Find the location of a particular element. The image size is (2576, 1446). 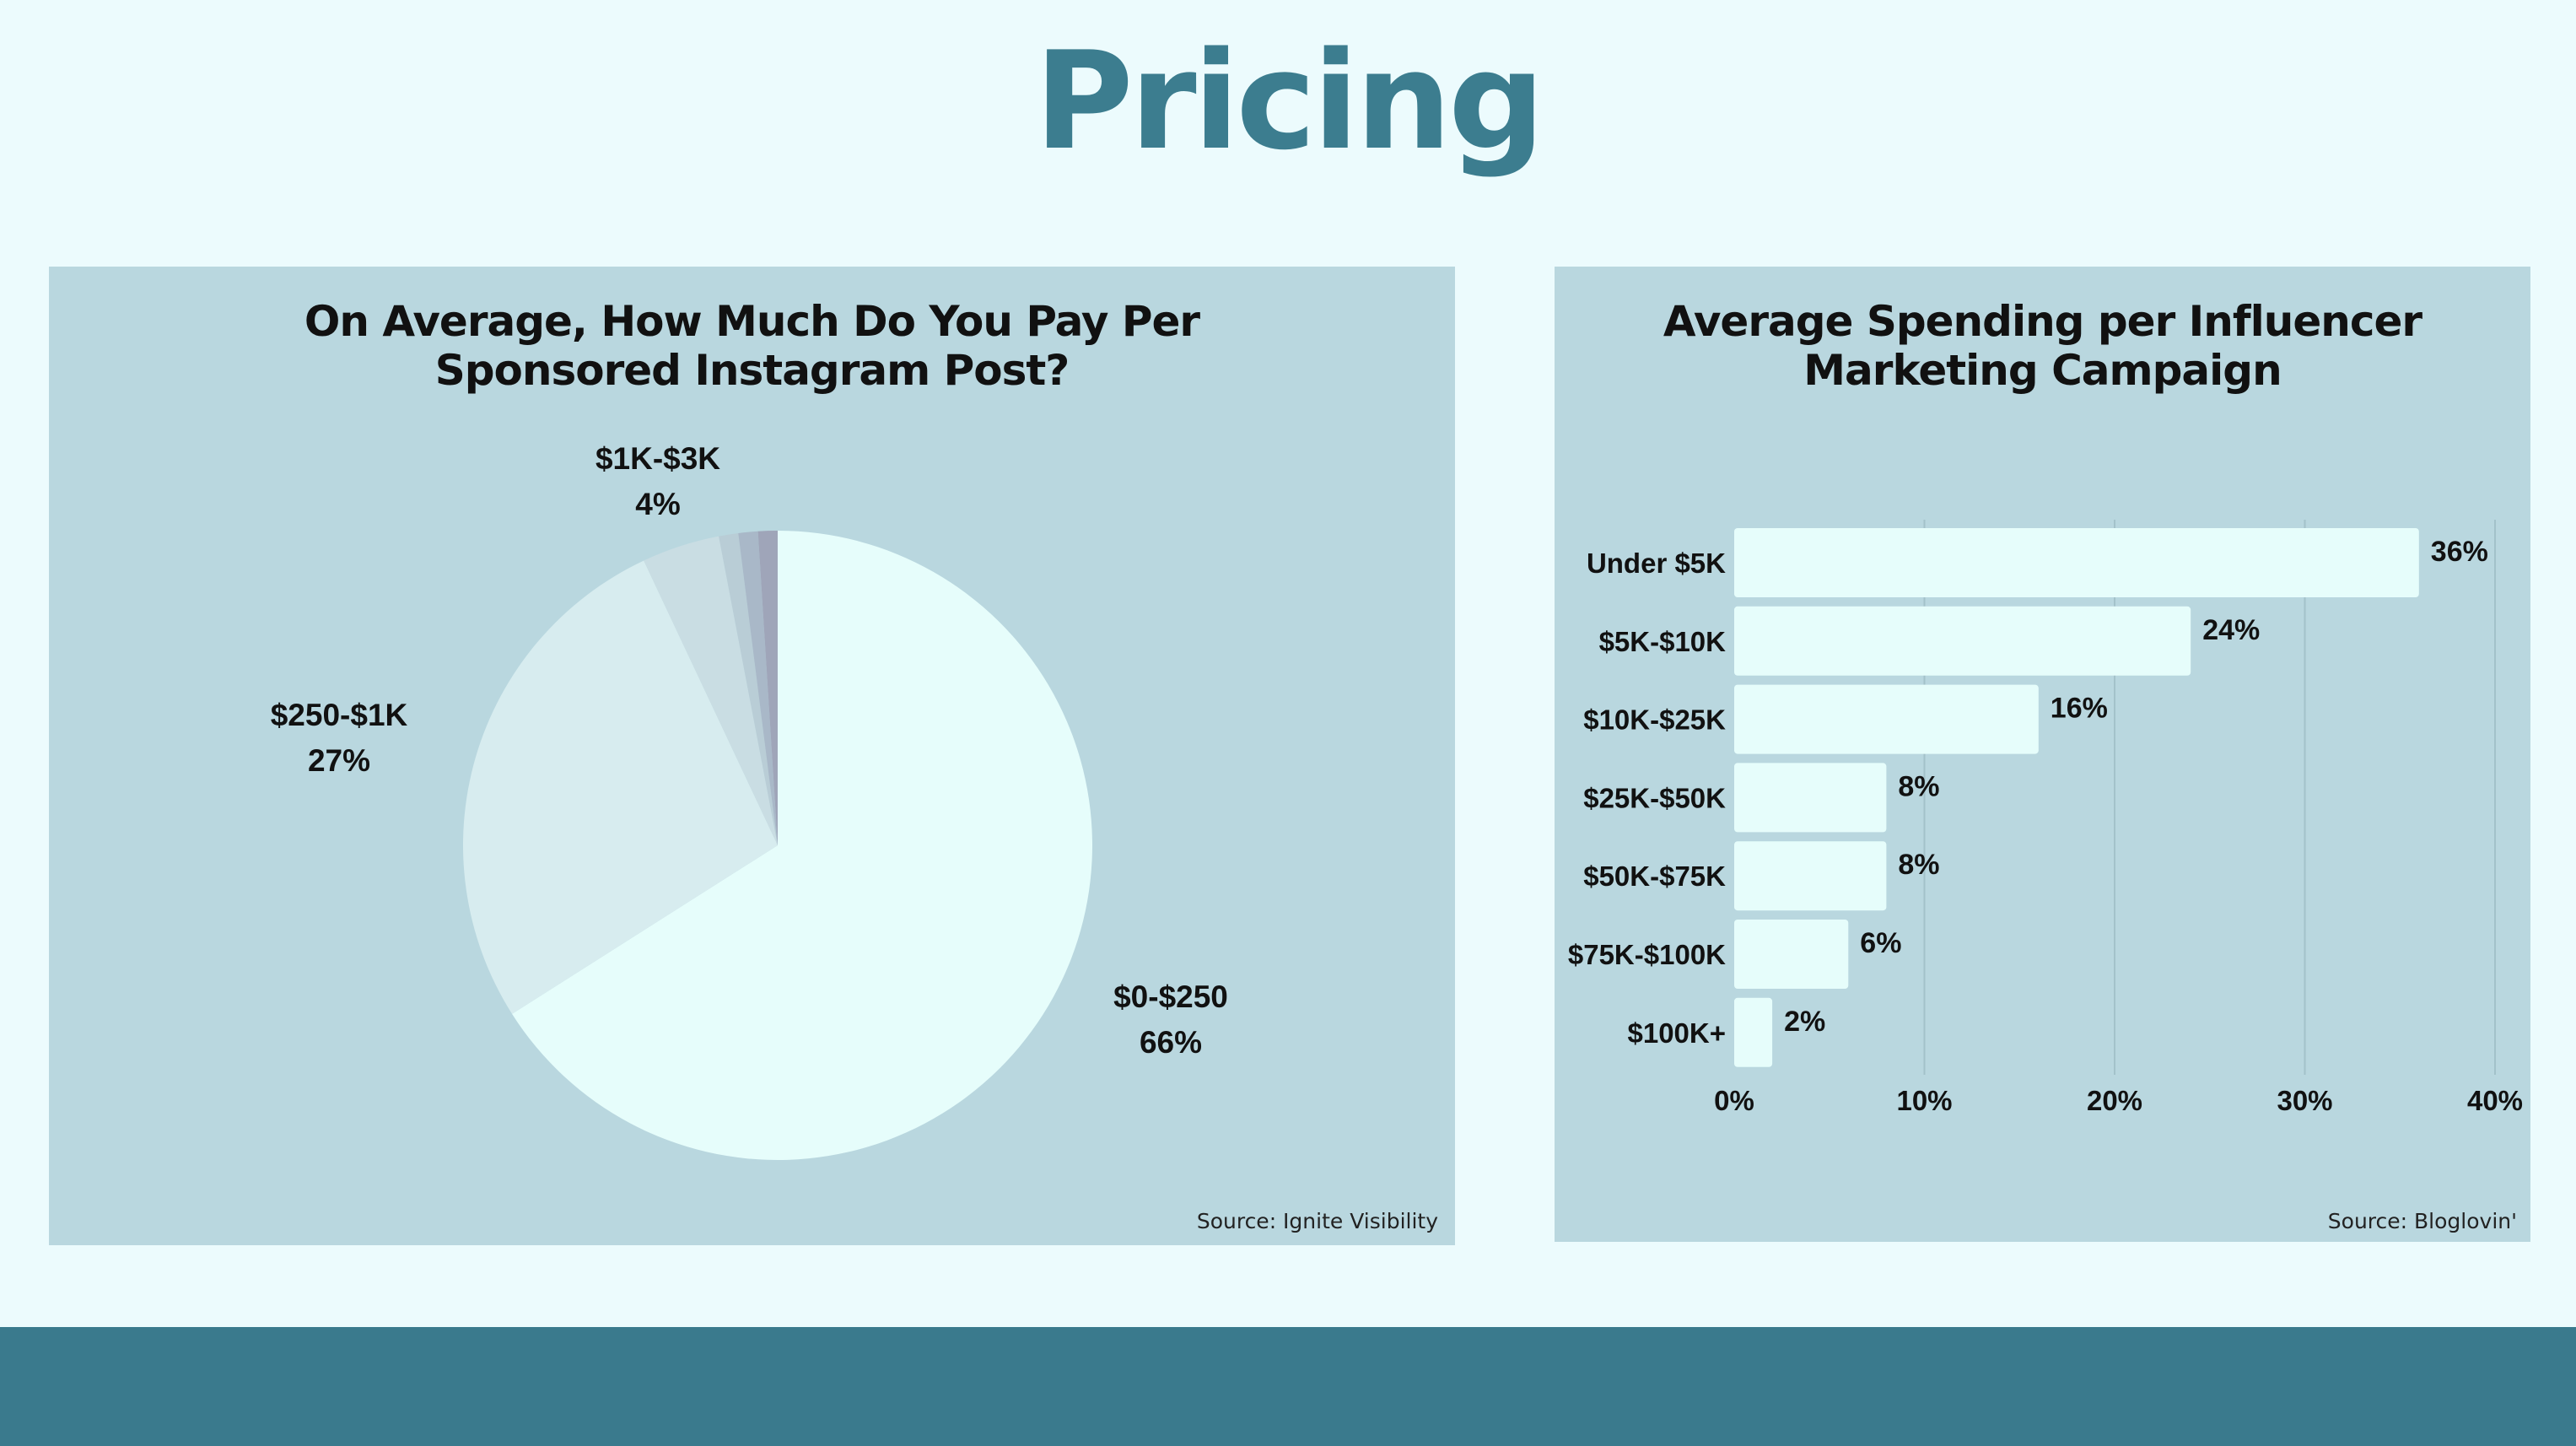

pie-slice-category-label: $1K-$3K is located at coordinates (657, 459).